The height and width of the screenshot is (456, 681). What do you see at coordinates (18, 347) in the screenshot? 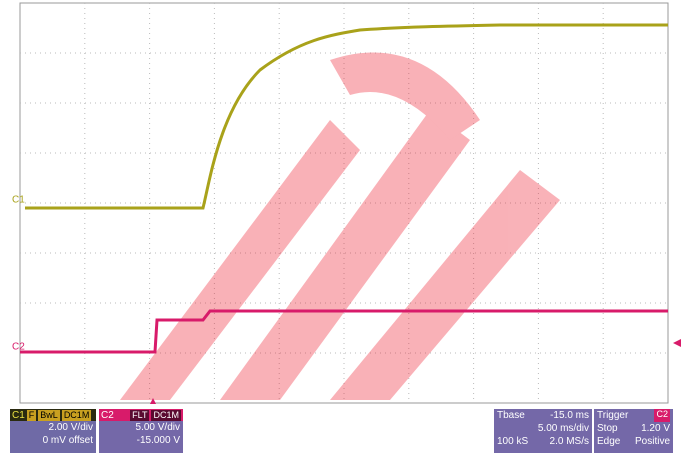
I see `ch2-marker: C2` at bounding box center [18, 347].